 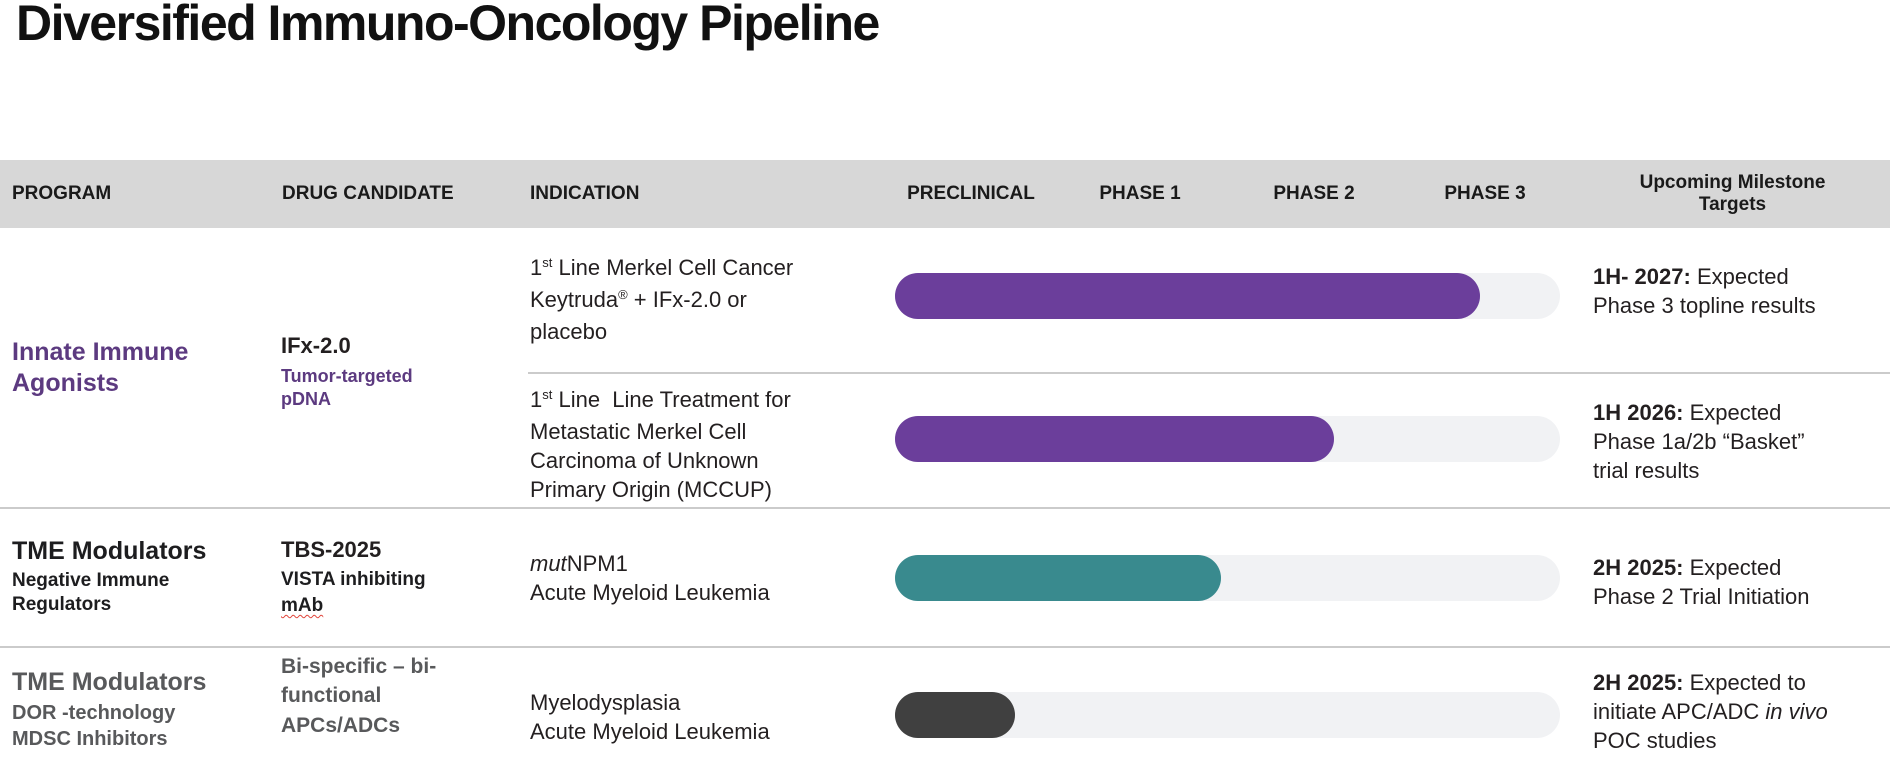 What do you see at coordinates (1485, 193) in the screenshot?
I see `column-header-phase3: PHASE 3` at bounding box center [1485, 193].